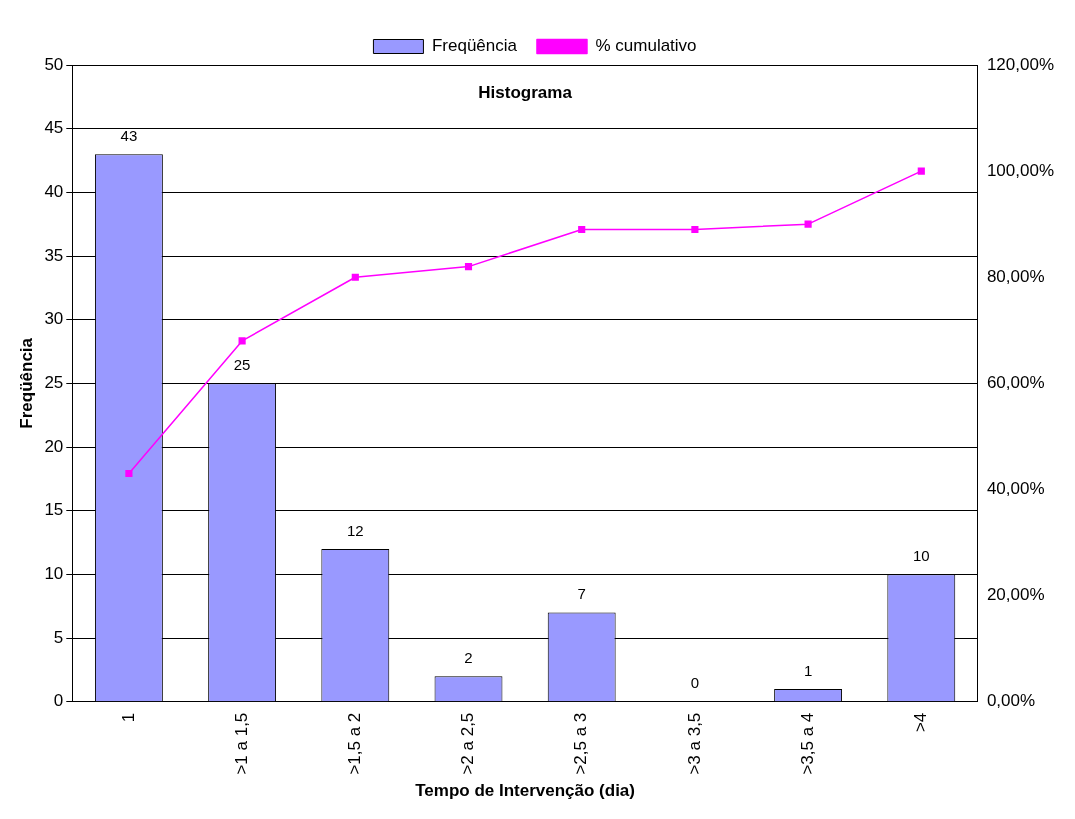  I want to click on y2-tick-label: 0,00%, so click(1011, 701).